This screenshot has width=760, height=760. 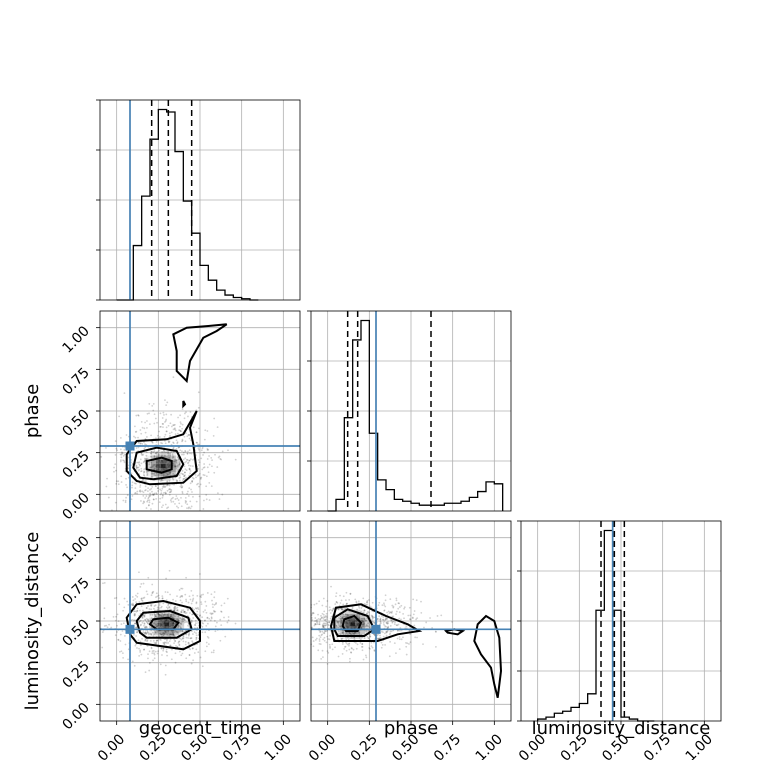 What do you see at coordinates (376, 629) in the screenshot?
I see `truth-marker` at bounding box center [376, 629].